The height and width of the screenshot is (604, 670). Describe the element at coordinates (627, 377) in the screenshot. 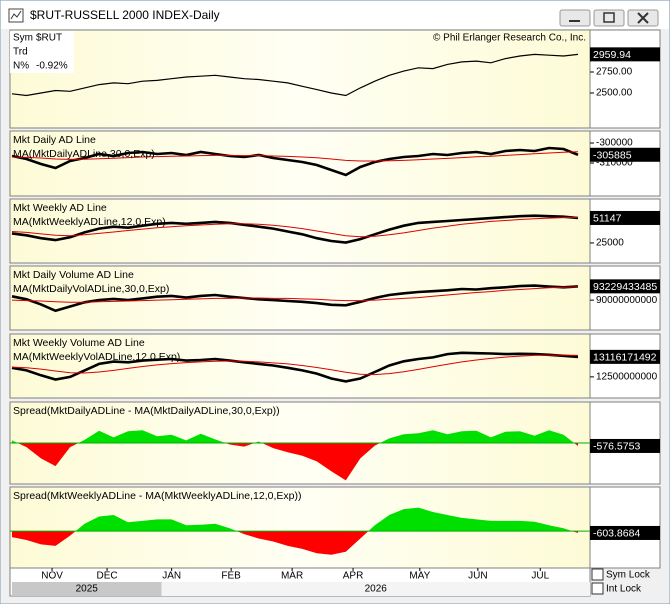

I see `y-tick-label: 12500000000` at that location.